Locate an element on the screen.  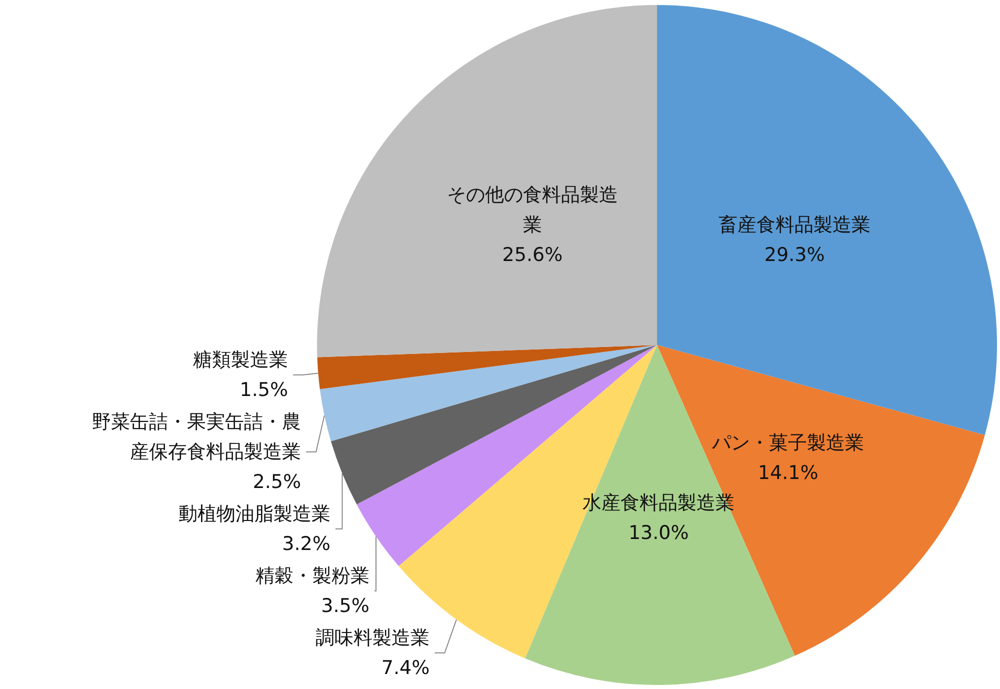
data-label: 3.5% is located at coordinates (345, 605).